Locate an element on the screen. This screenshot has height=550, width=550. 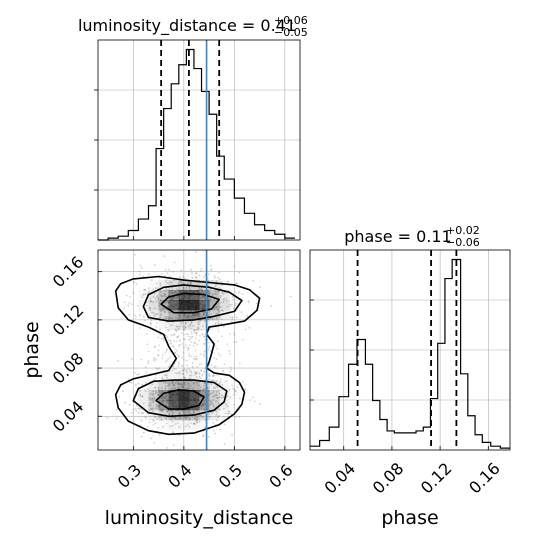
x-axis-title-phase: phase is located at coordinates (409, 518).